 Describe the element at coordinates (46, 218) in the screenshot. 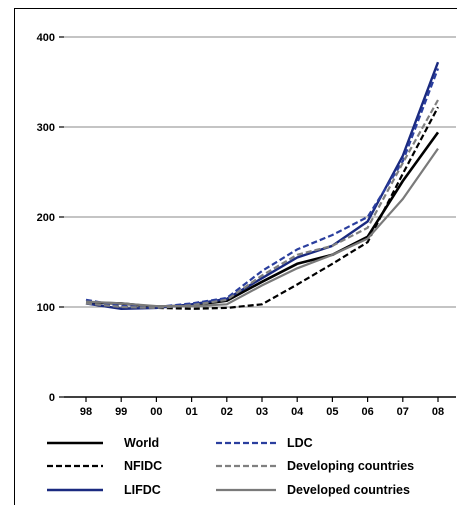

I see `y-tick-label: 200` at that location.